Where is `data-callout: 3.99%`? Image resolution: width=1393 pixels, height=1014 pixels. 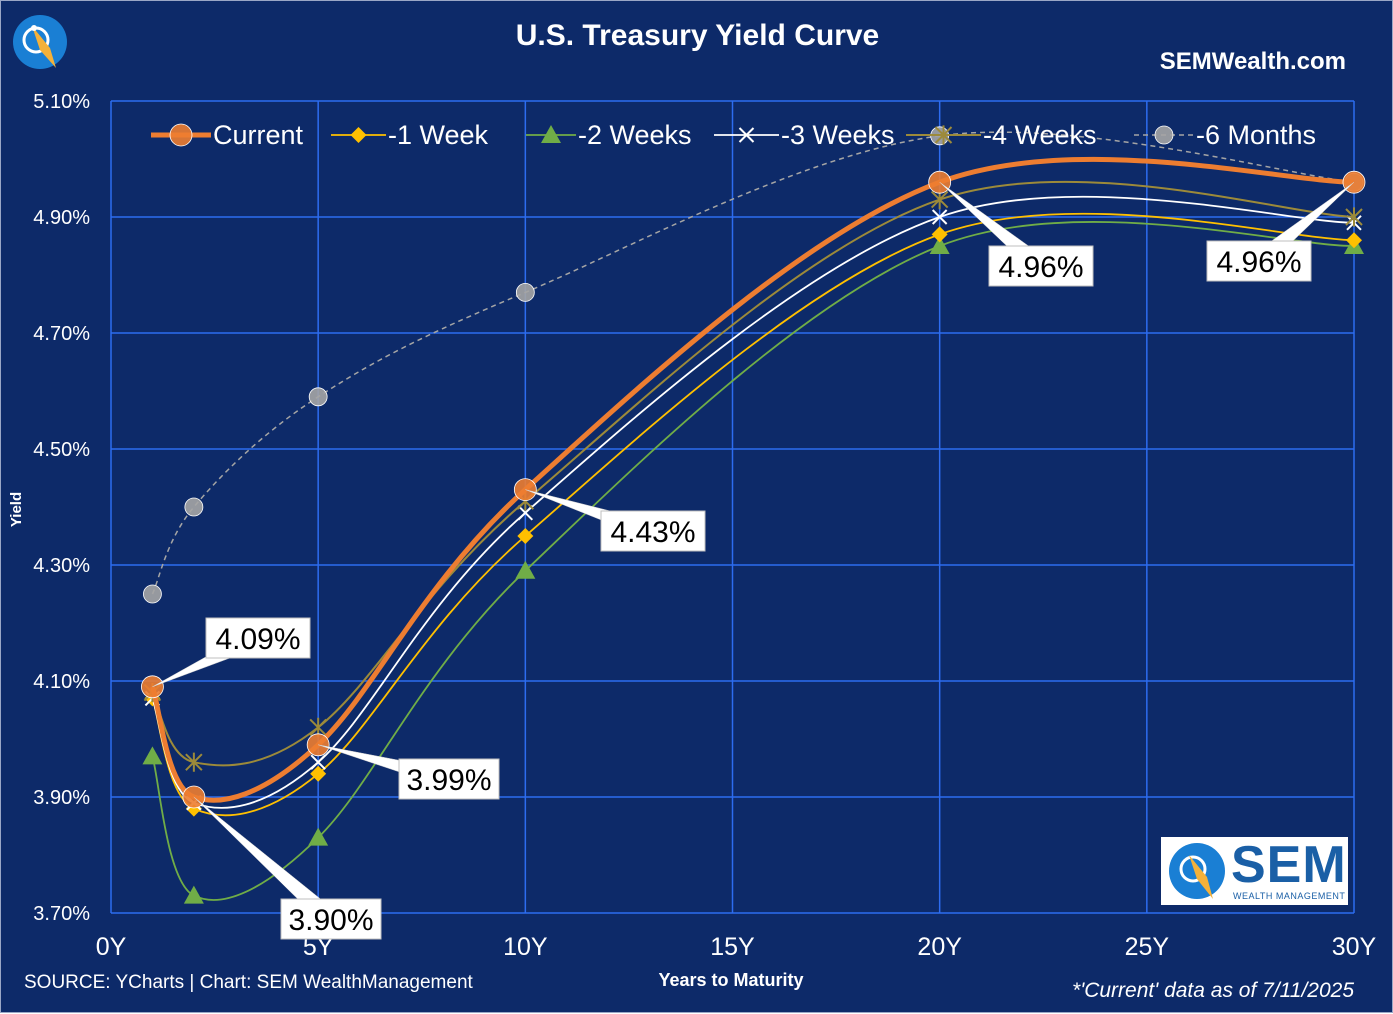 data-callout: 3.99% is located at coordinates (409, 772).